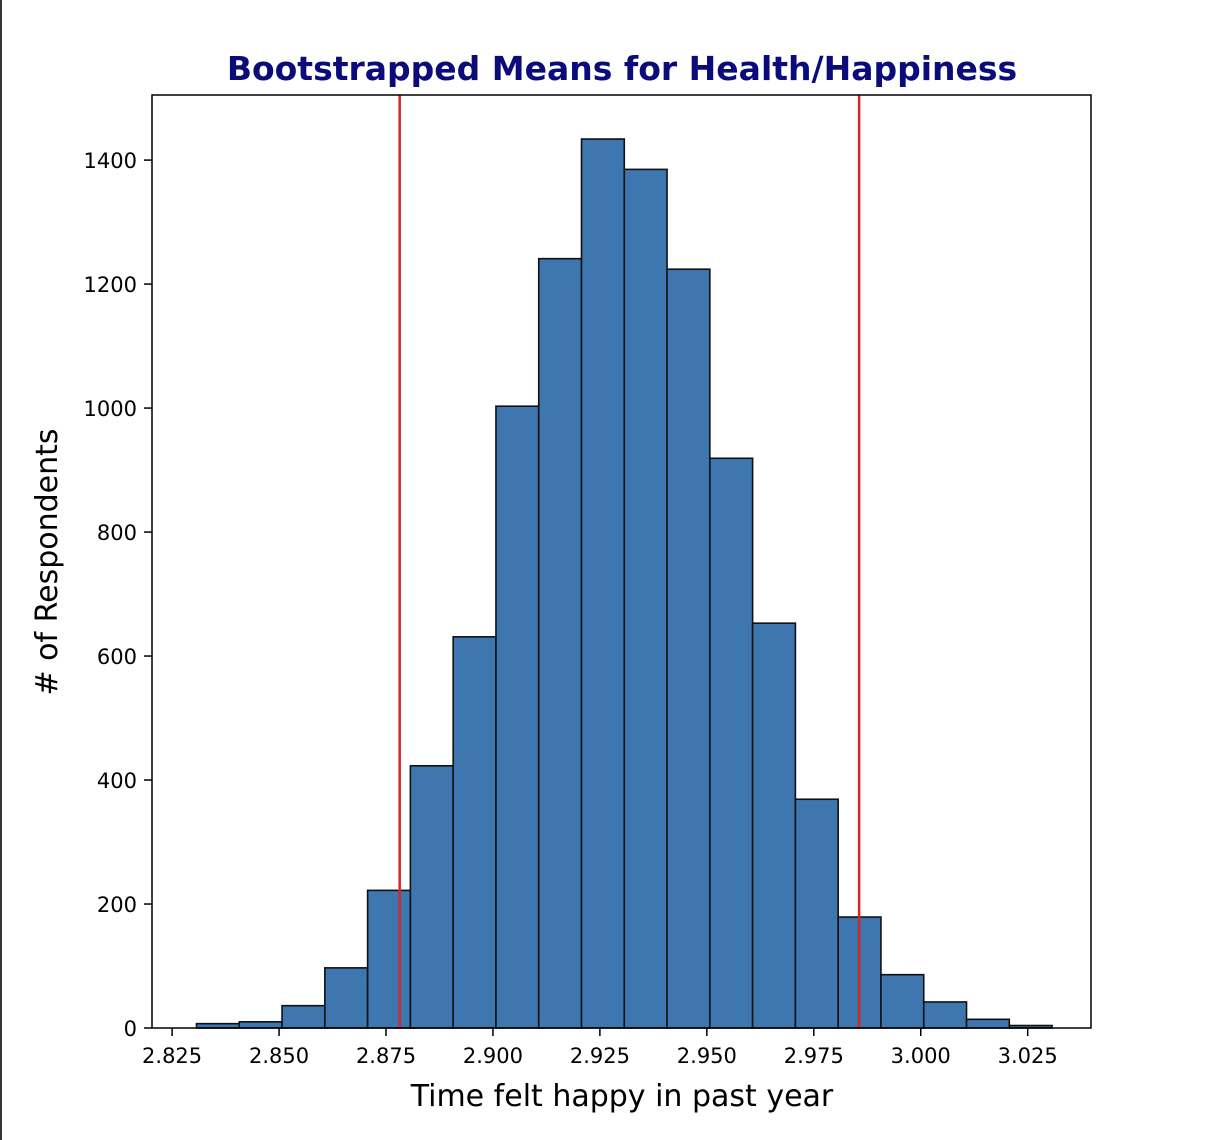 The width and height of the screenshot is (1210, 1140). Describe the element at coordinates (707, 1056) in the screenshot. I see `x-tick-label: 2.950` at that location.